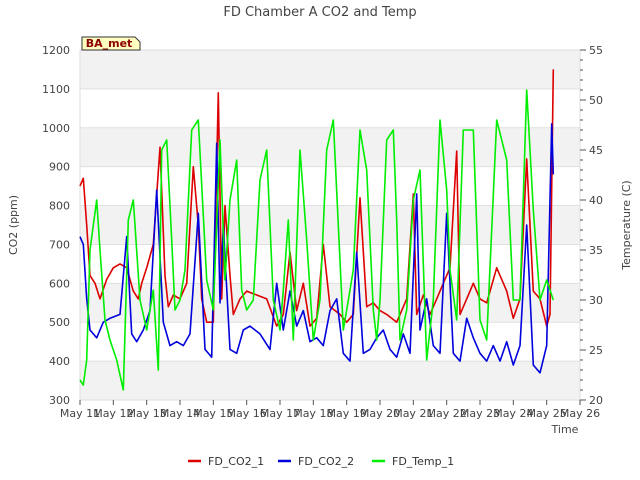 Image resolution: width=640 pixels, height=480 pixels. What do you see at coordinates (347, 413) in the screenshot?
I see `x-tick-label: May 19` at bounding box center [347, 413].